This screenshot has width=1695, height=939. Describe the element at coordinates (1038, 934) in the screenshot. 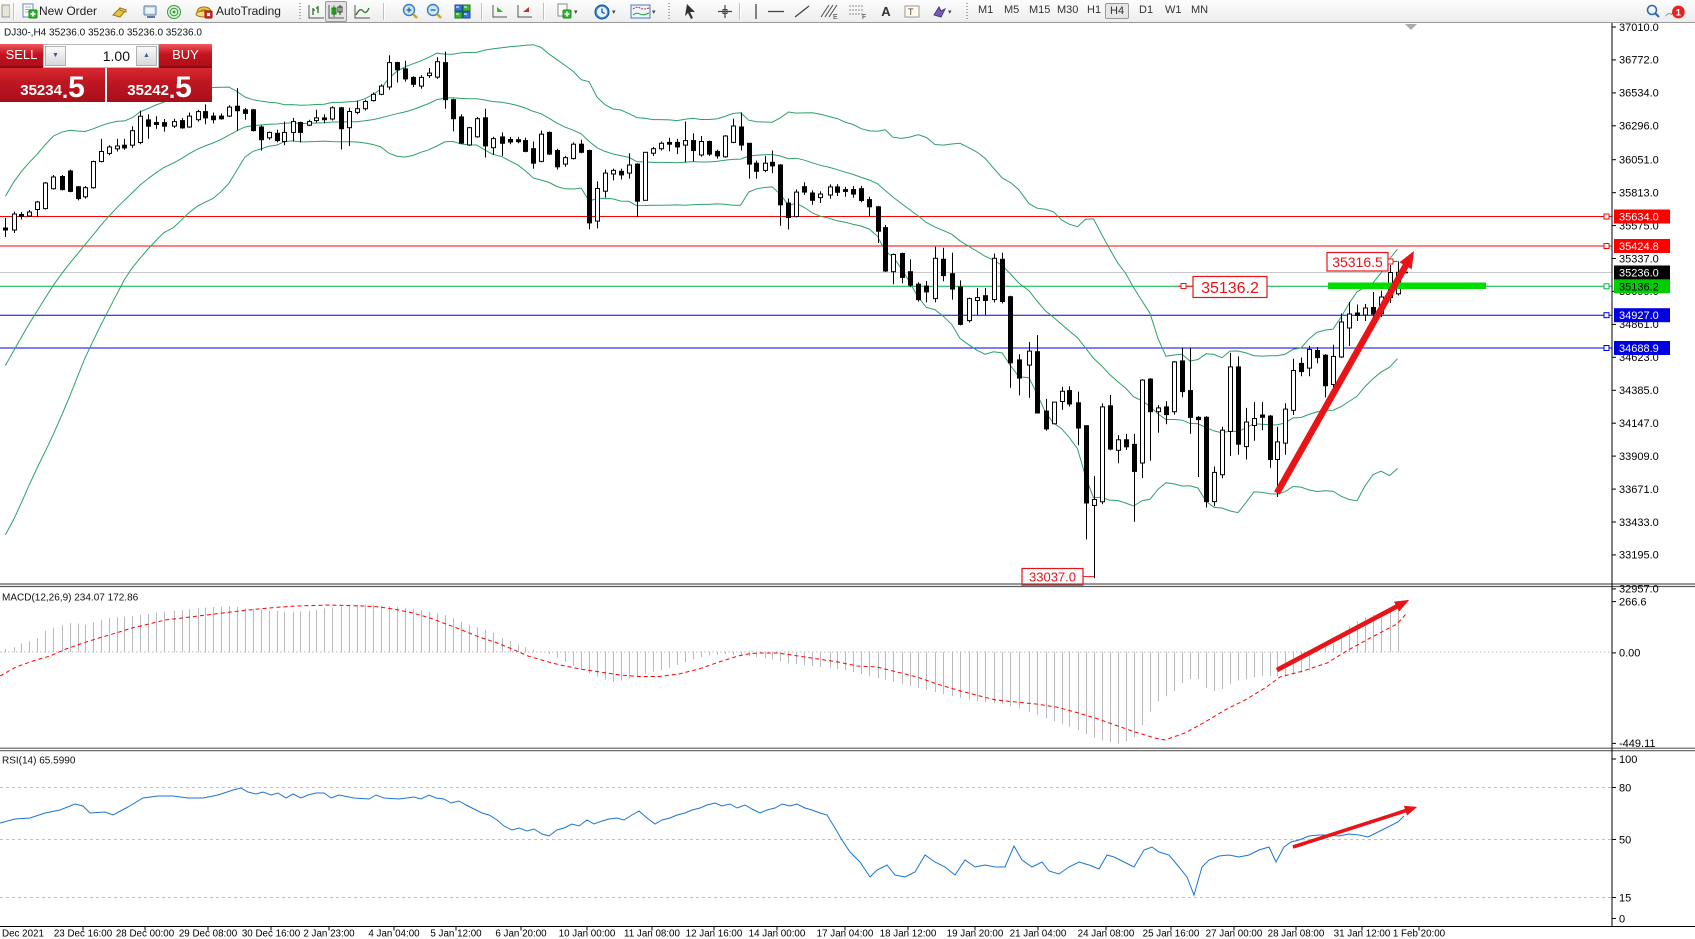

I see `svg-text: 21 Jan 04:00` at that location.